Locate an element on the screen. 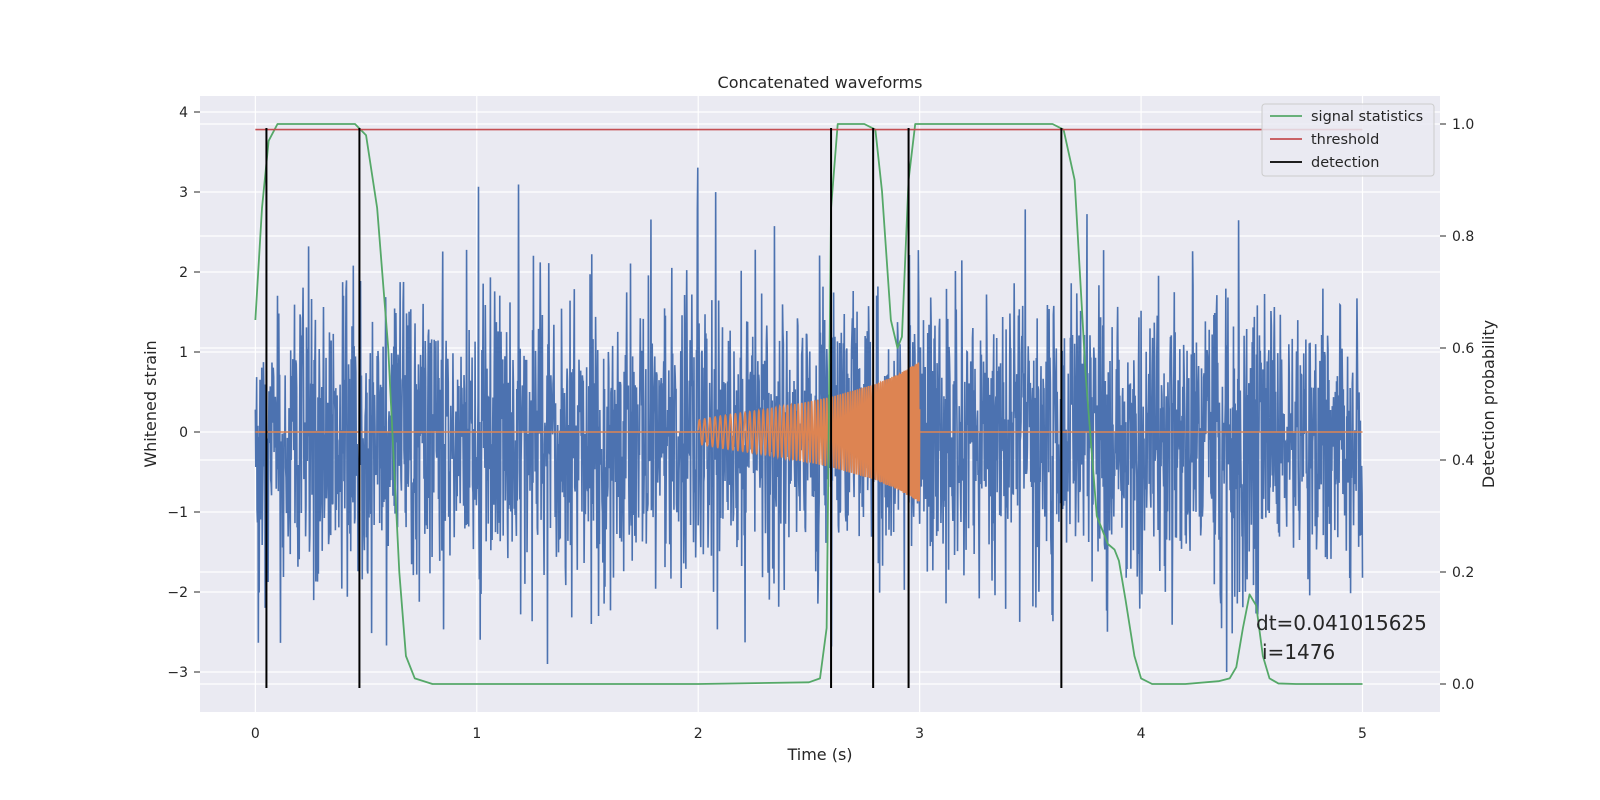 The image size is (1600, 800). y-tick-label: −3 is located at coordinates (177, 673).